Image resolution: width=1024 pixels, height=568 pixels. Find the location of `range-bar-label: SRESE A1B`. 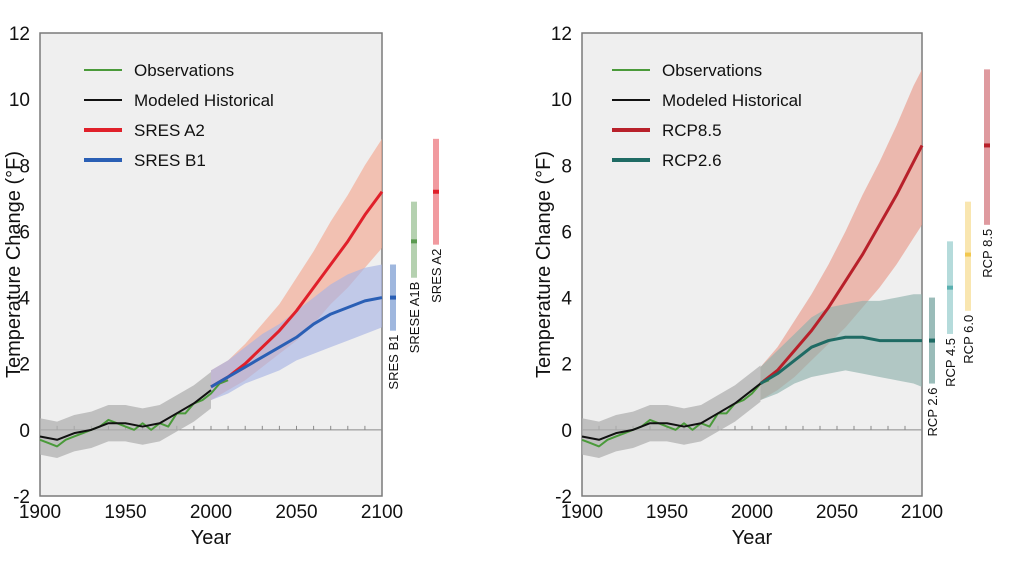

range-bar-label: SRESE A1B is located at coordinates (414, 318).